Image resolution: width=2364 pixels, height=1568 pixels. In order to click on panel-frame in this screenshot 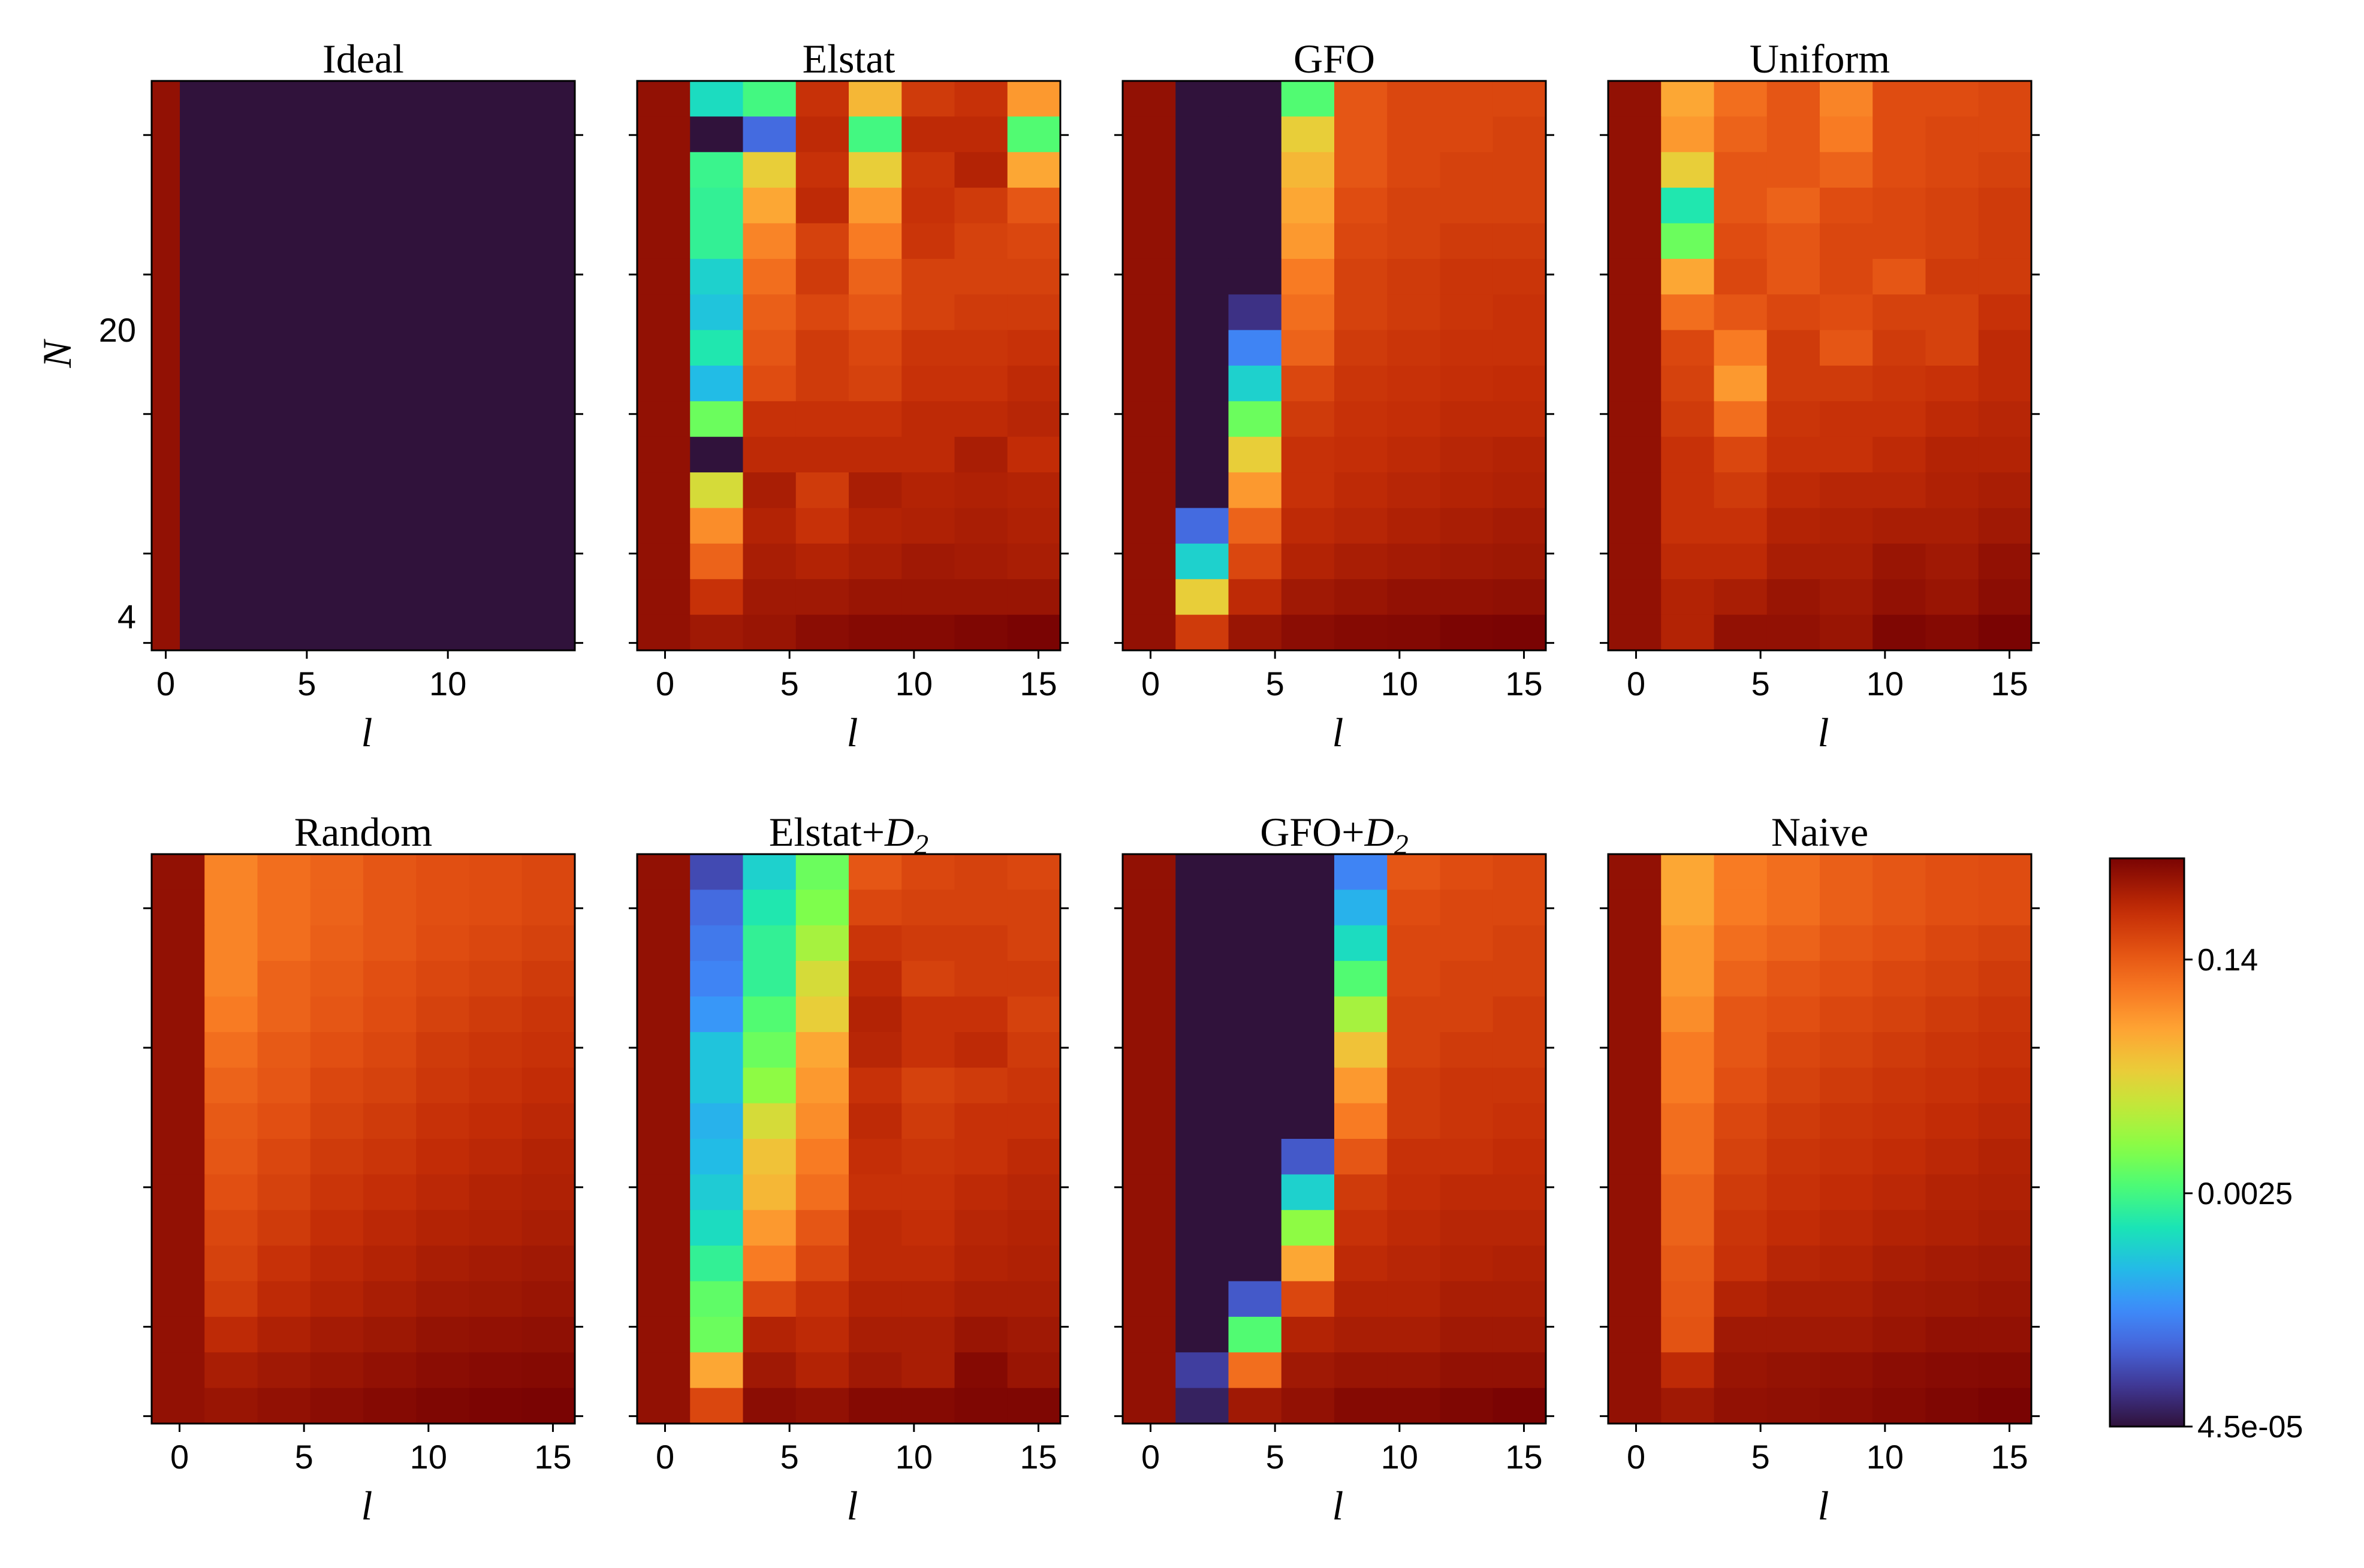, I will do `click(849, 366)`.